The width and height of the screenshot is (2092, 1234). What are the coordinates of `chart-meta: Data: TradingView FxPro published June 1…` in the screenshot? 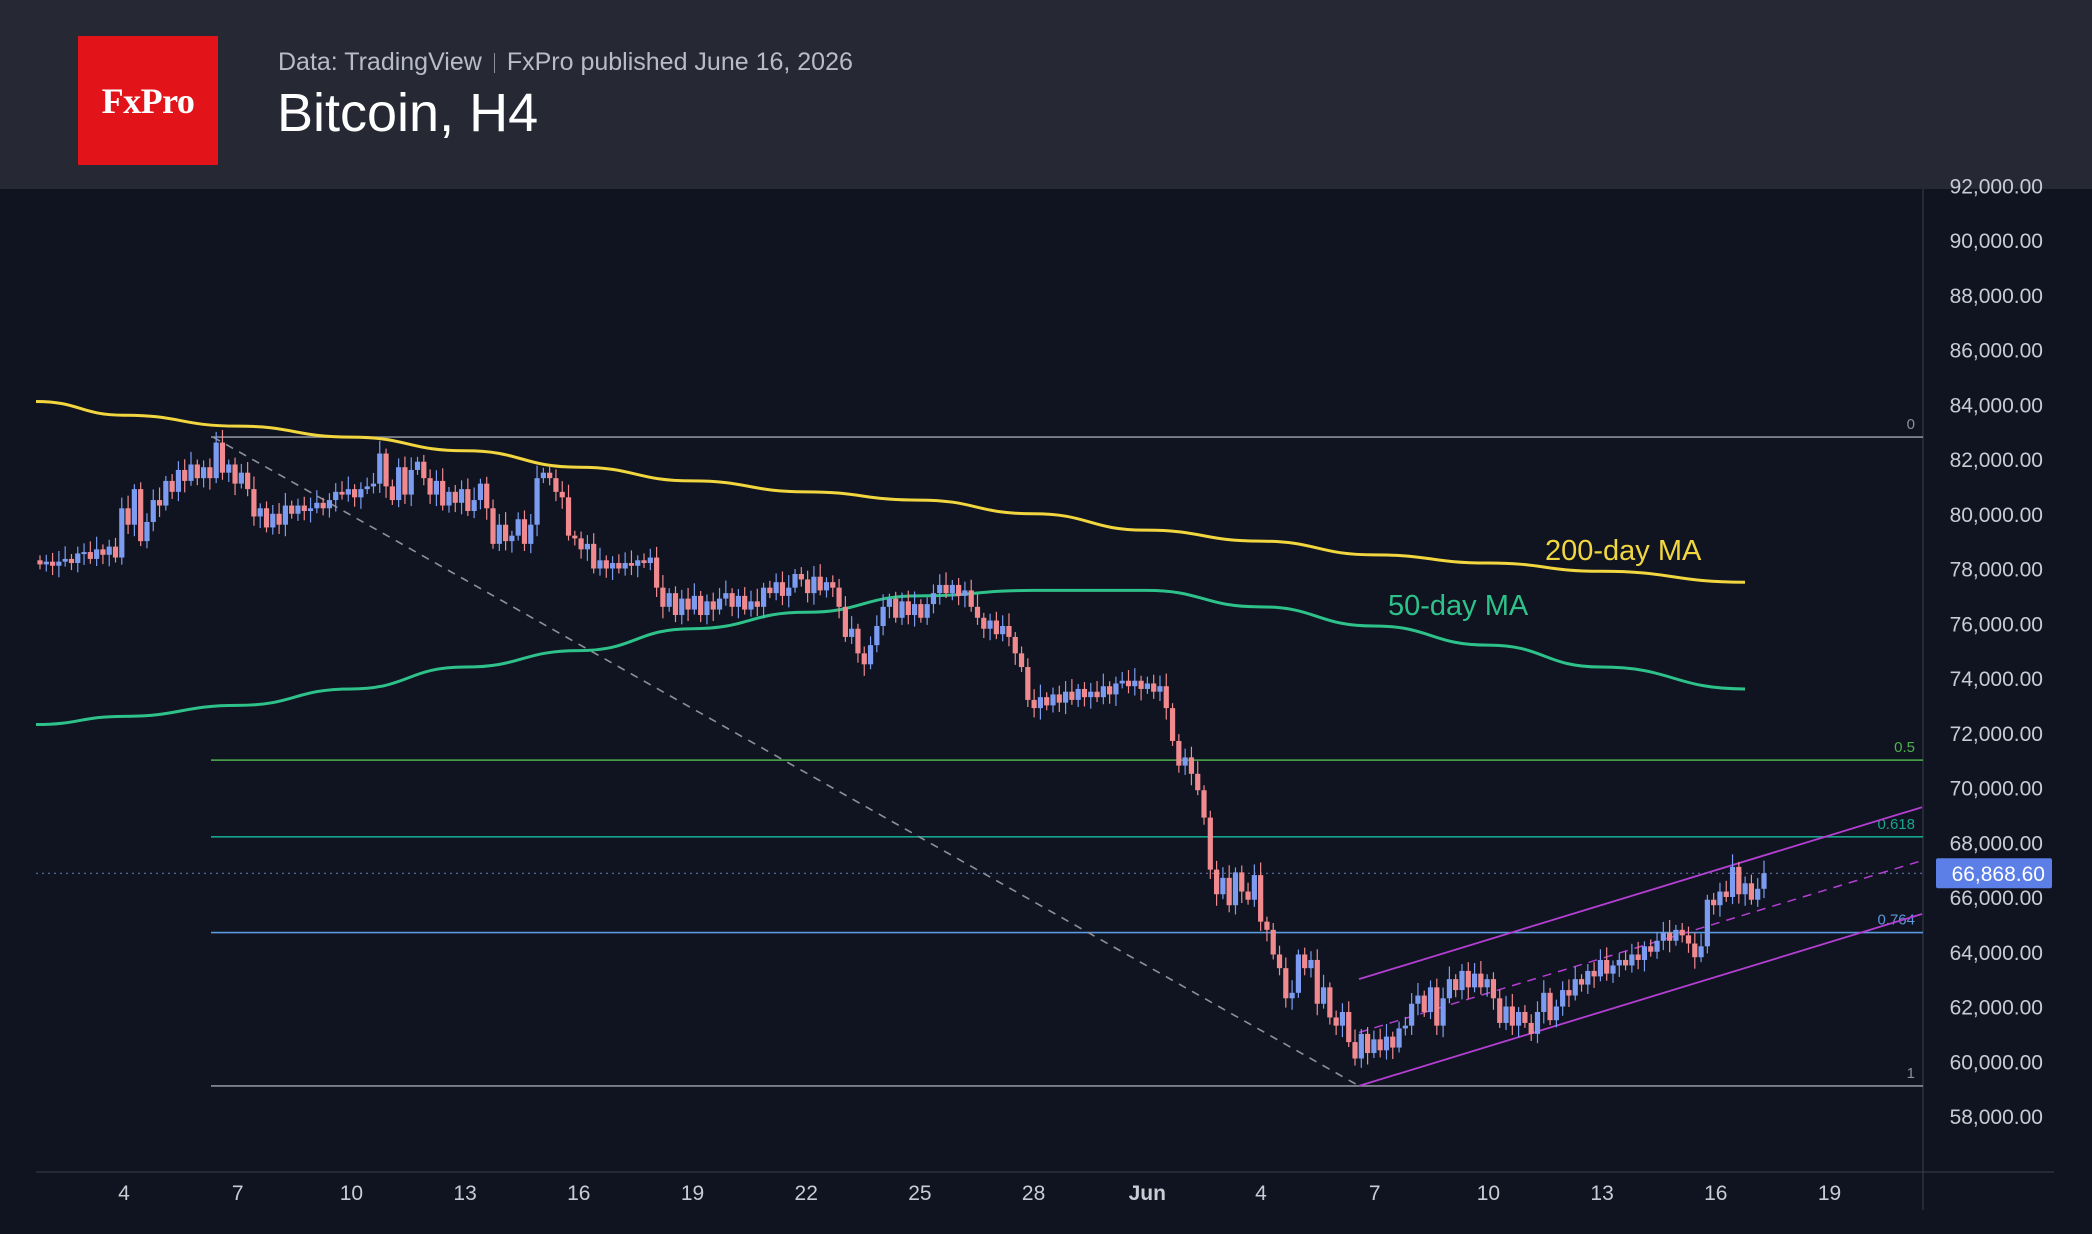 It's located at (565, 62).